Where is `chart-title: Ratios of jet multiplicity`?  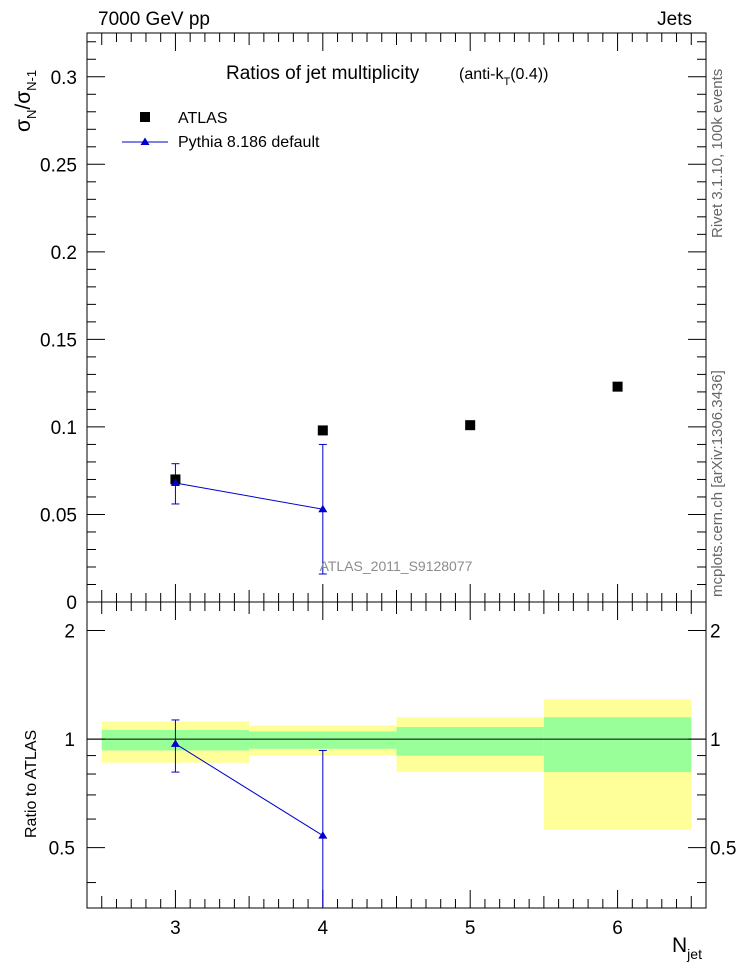
chart-title: Ratios of jet multiplicity is located at coordinates (323, 73).